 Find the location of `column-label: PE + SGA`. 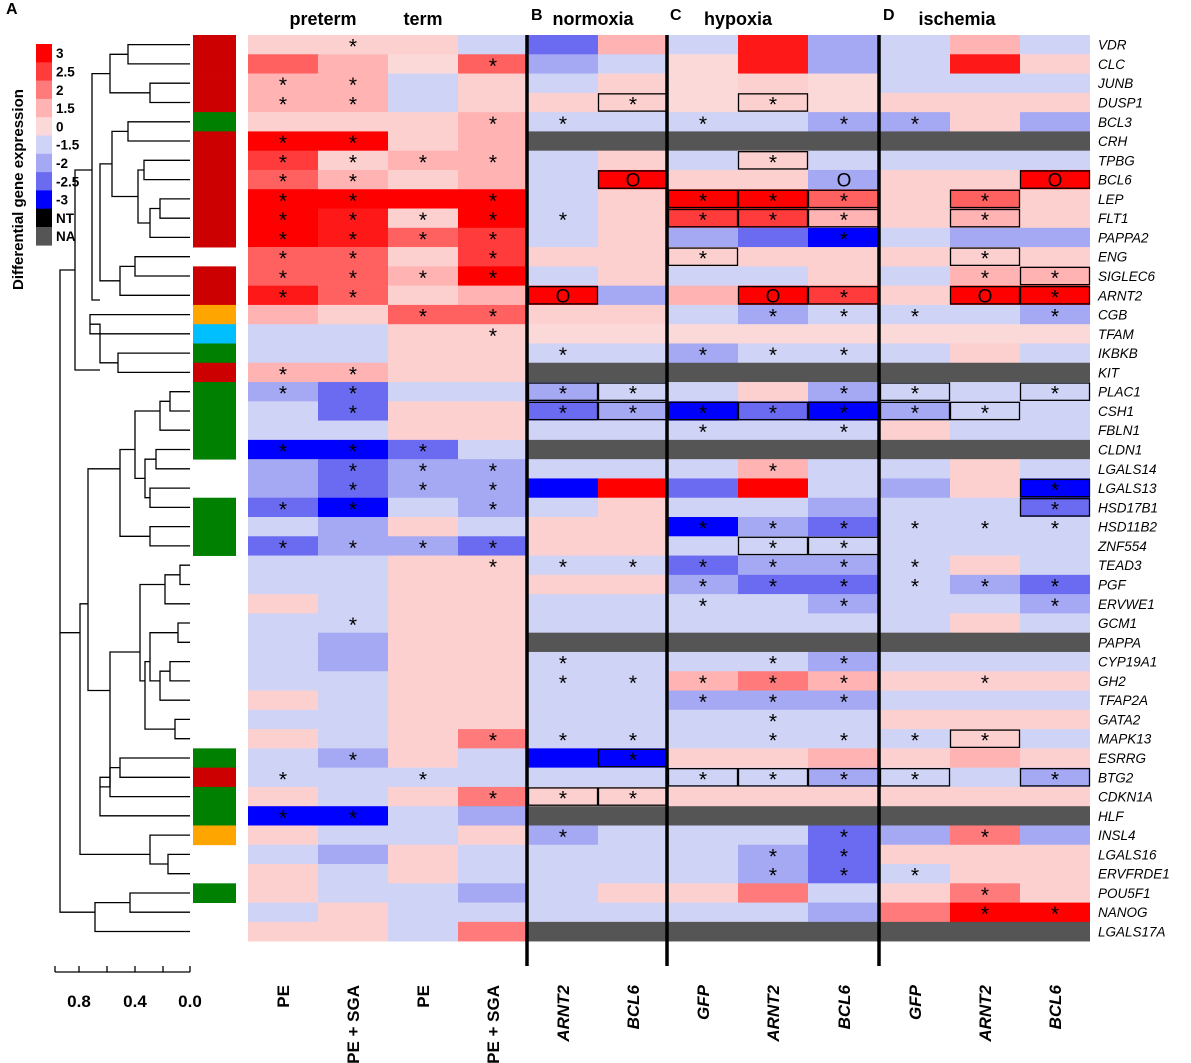

column-label: PE + SGA is located at coordinates (353, 1024).